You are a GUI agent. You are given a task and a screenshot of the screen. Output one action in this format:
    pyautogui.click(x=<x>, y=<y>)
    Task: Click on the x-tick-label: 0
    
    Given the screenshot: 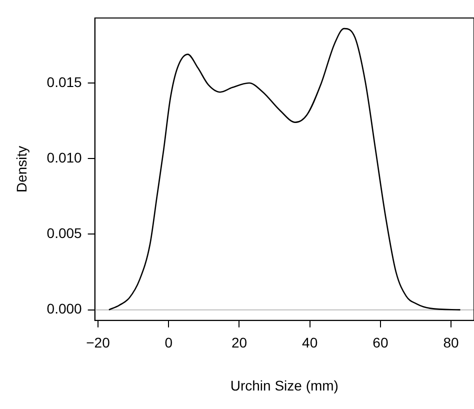 What is the action you would take?
    pyautogui.click(x=168, y=342)
    